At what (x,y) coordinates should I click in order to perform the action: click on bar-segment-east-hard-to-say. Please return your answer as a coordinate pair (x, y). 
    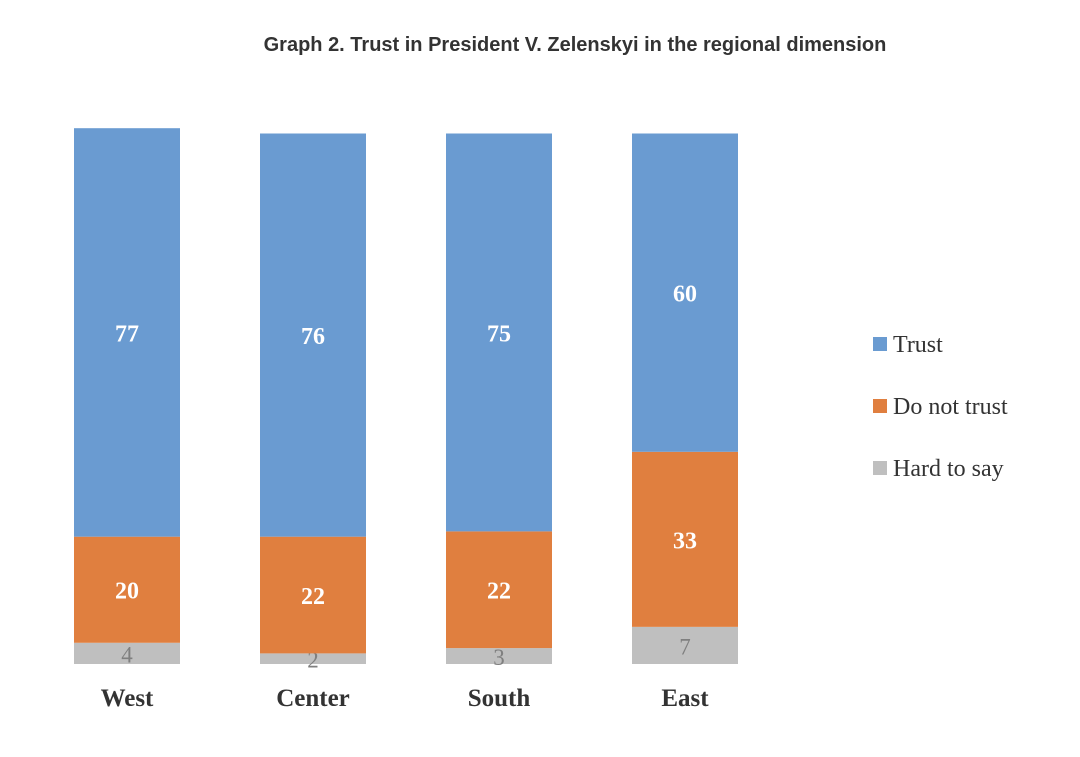
    Looking at the image, I should click on (685, 645).